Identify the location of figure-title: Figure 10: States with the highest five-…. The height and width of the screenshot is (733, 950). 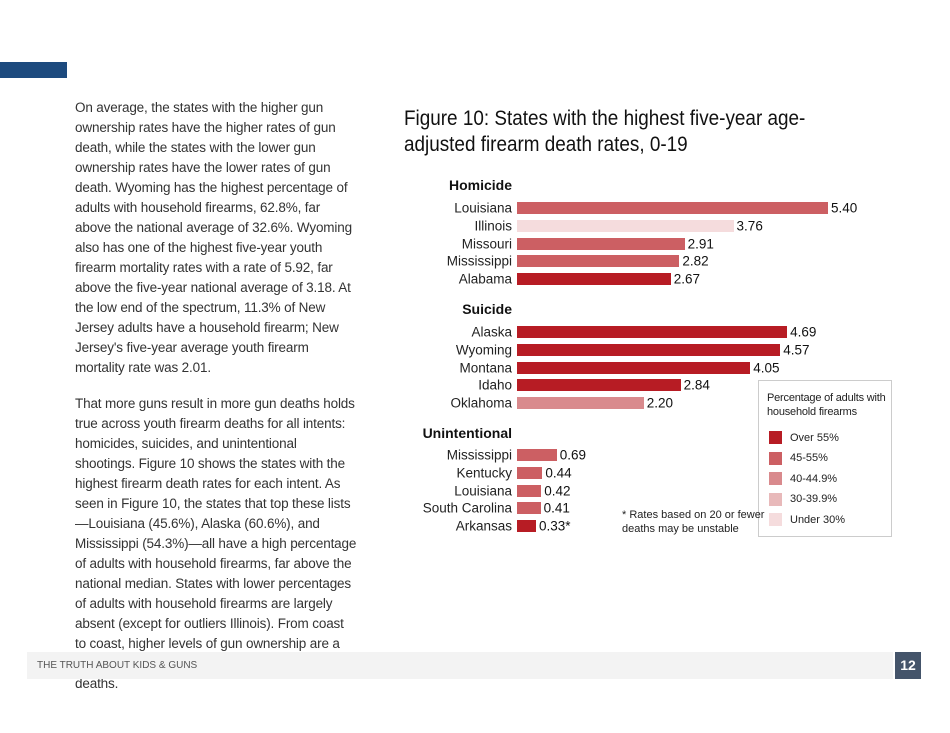
(605, 131).